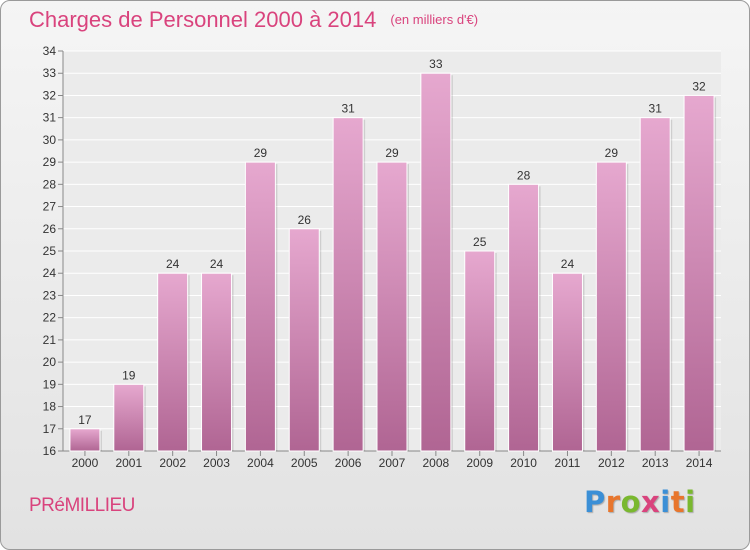  Describe the element at coordinates (392, 463) in the screenshot. I see `x-tick-label: 2007` at that location.